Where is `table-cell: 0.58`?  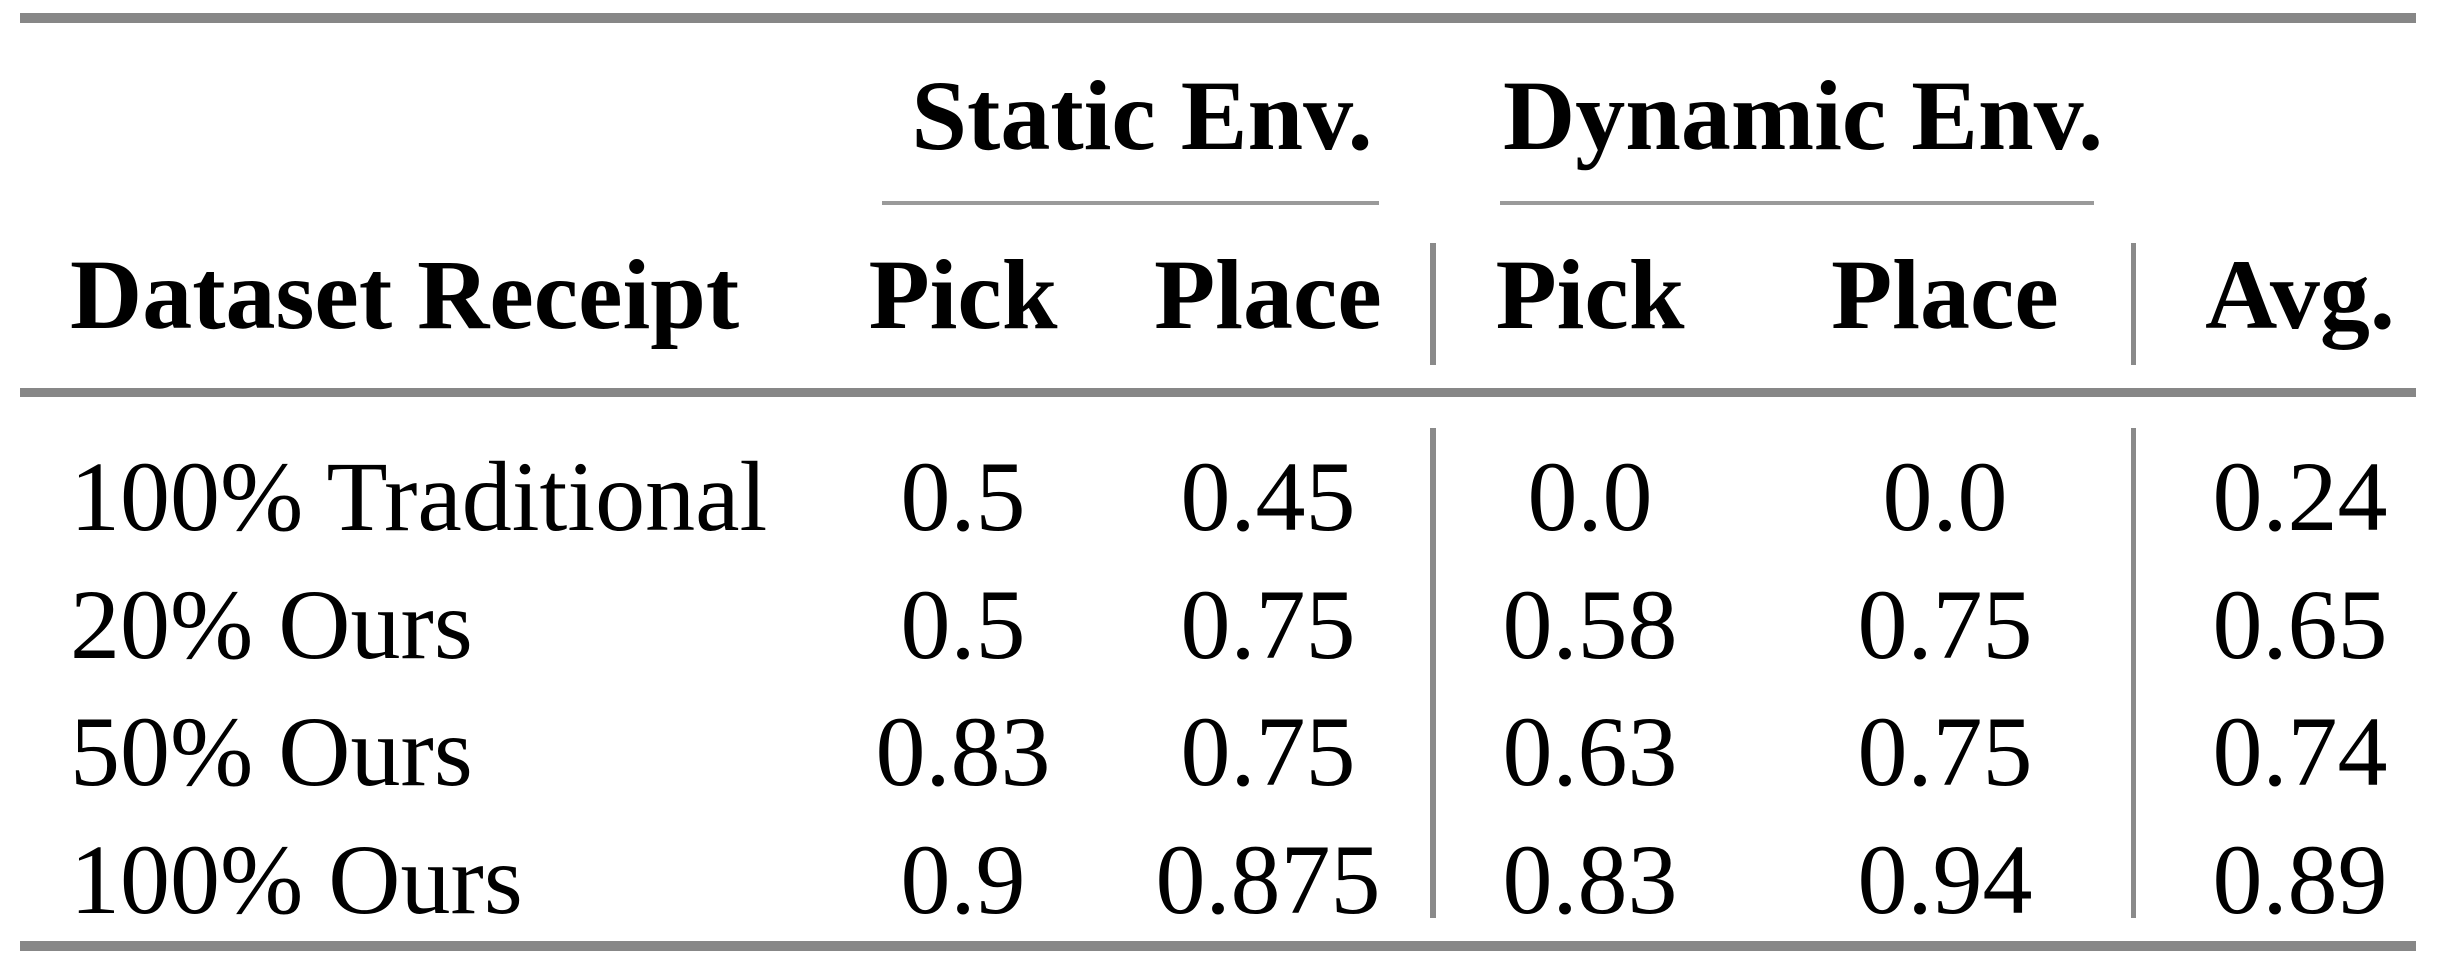 table-cell: 0.58 is located at coordinates (1590, 624).